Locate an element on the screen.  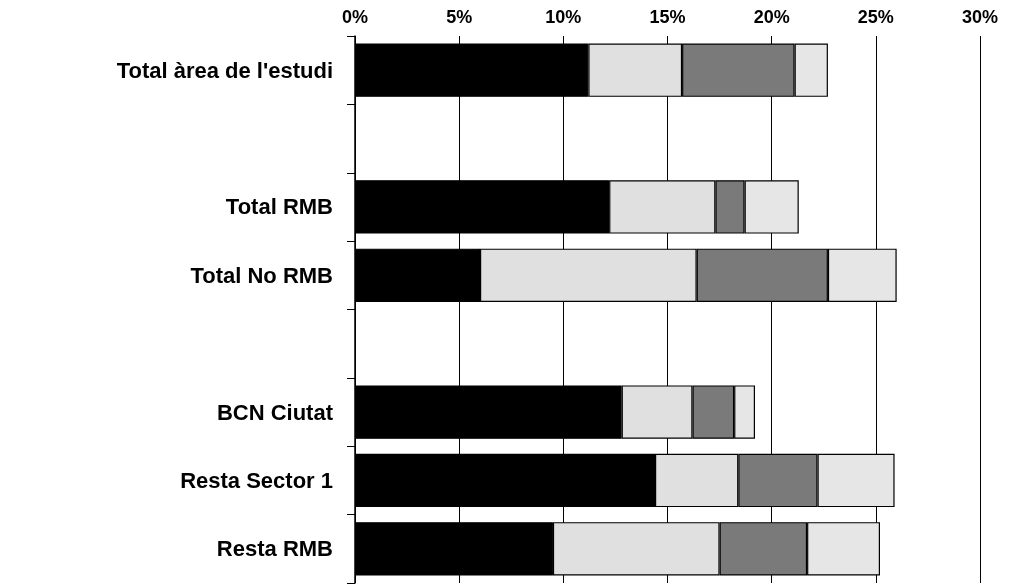
y-tick-label: BCN Ciutat is located at coordinates (275, 412).